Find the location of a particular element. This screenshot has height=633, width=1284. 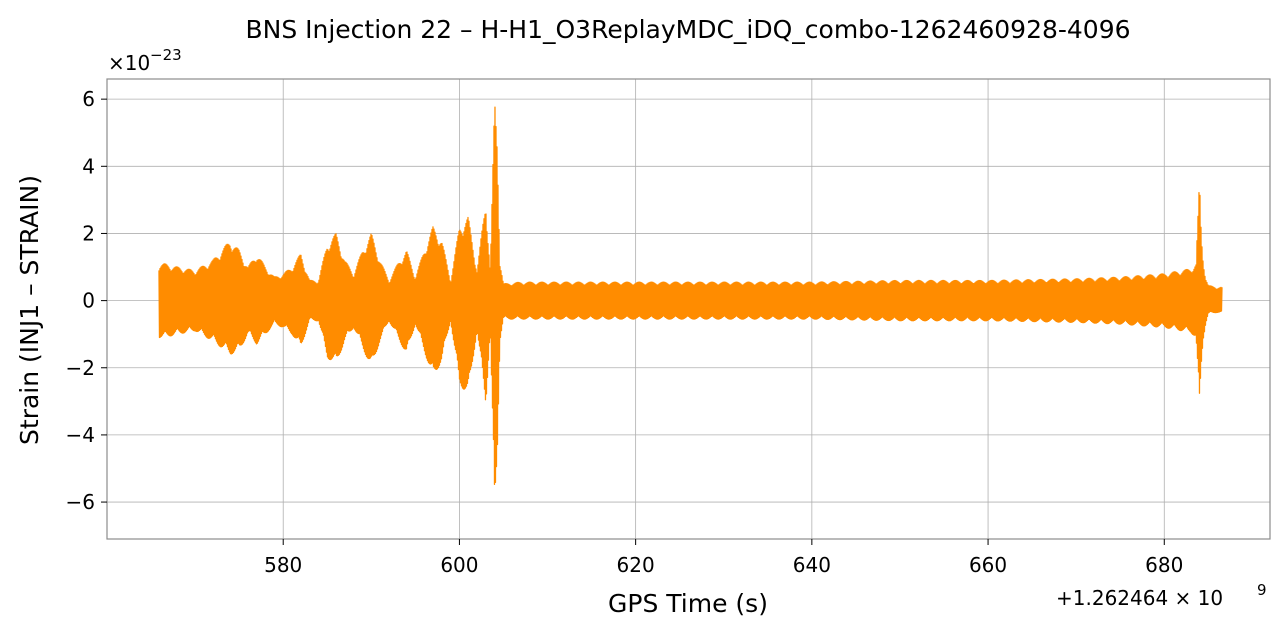

y-axis-label: Strain (INJ1 – STRAIN) is located at coordinates (29, 310).